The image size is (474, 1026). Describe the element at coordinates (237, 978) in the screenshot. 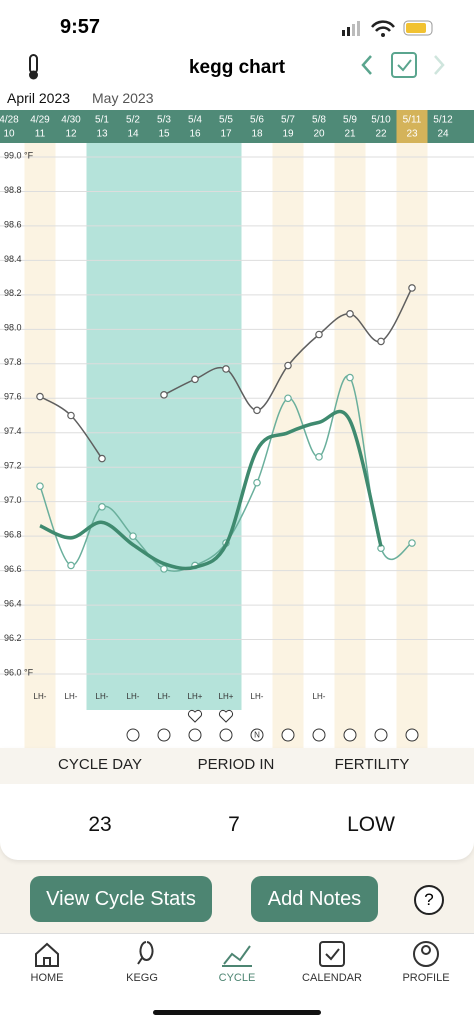

I see `tab-label: CYCLE` at that location.